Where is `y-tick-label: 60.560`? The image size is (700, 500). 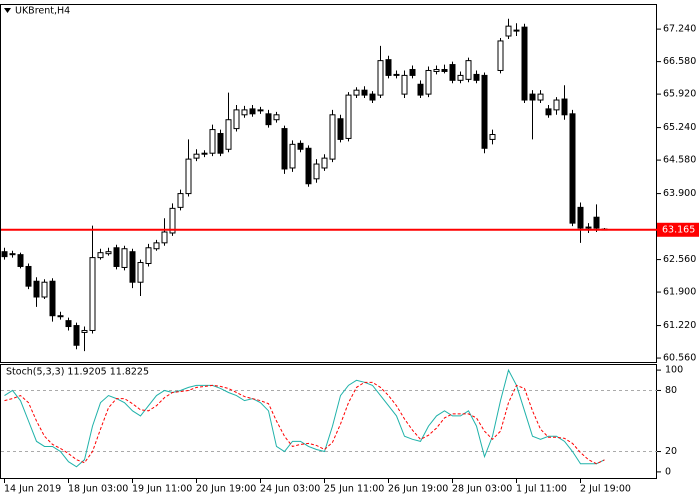 y-tick-label: 60.560 is located at coordinates (679, 358).